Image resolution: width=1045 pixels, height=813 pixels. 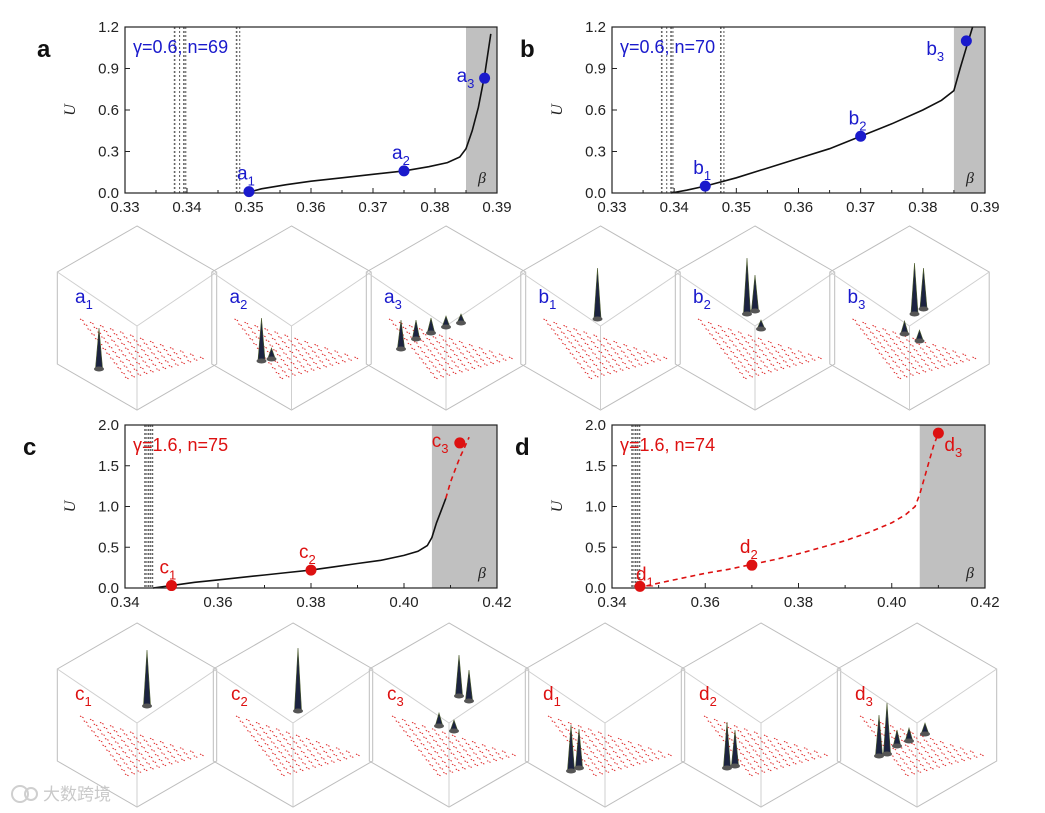 What do you see at coordinates (595, 110) in the screenshot?
I see `y-tick-label: 0.6` at bounding box center [595, 110].